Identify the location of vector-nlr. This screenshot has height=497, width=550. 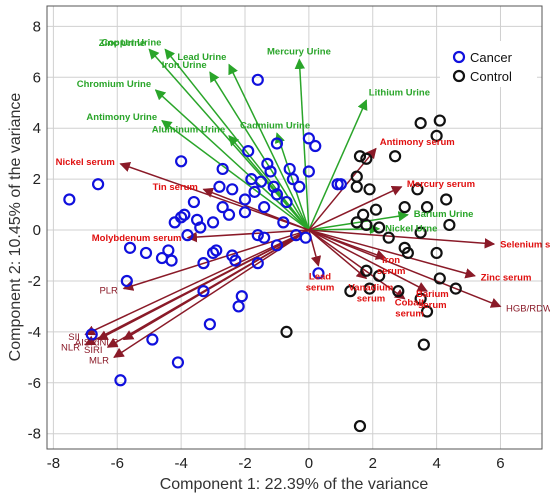
(197, 287).